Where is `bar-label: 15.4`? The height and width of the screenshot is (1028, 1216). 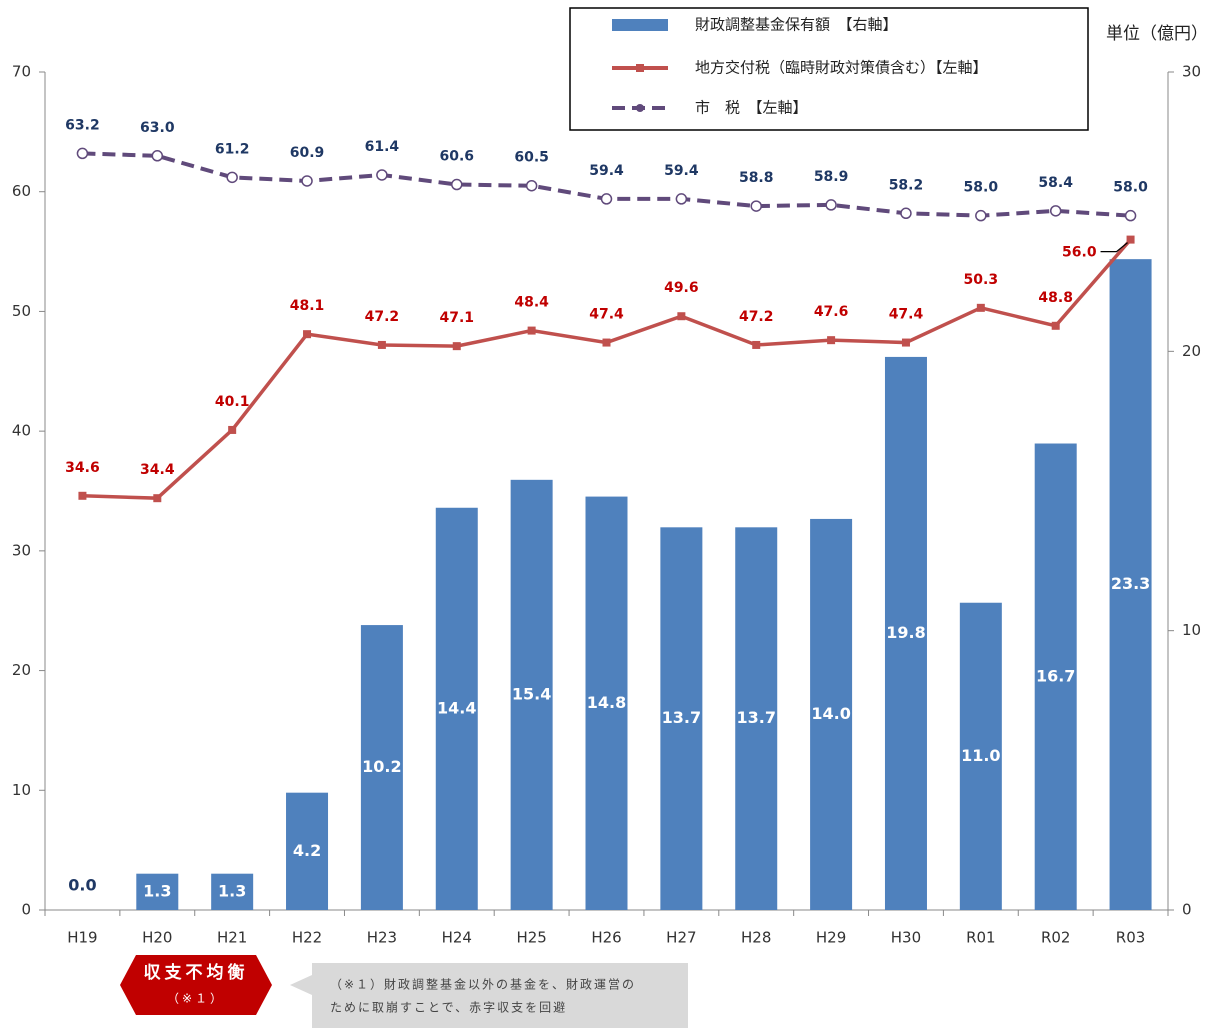 bar-label: 15.4 is located at coordinates (531, 693).